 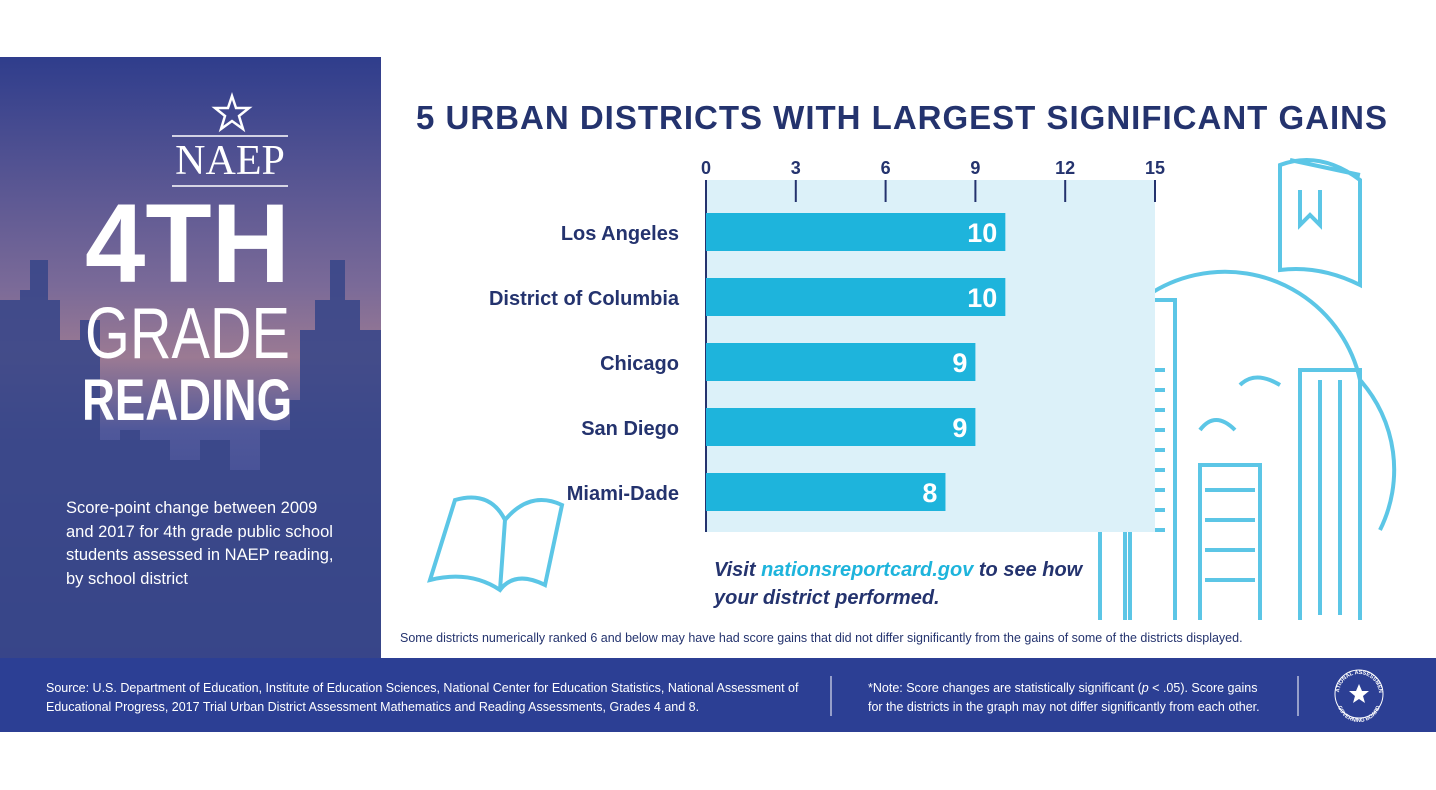 What do you see at coordinates (867, 570) in the screenshot?
I see `visit-link: nationsreportcard.gov` at bounding box center [867, 570].